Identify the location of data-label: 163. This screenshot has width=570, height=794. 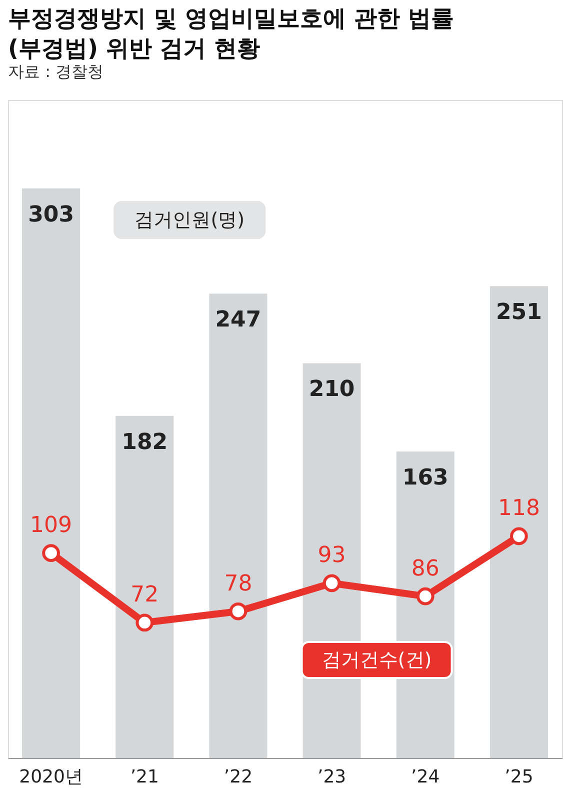
(425, 478).